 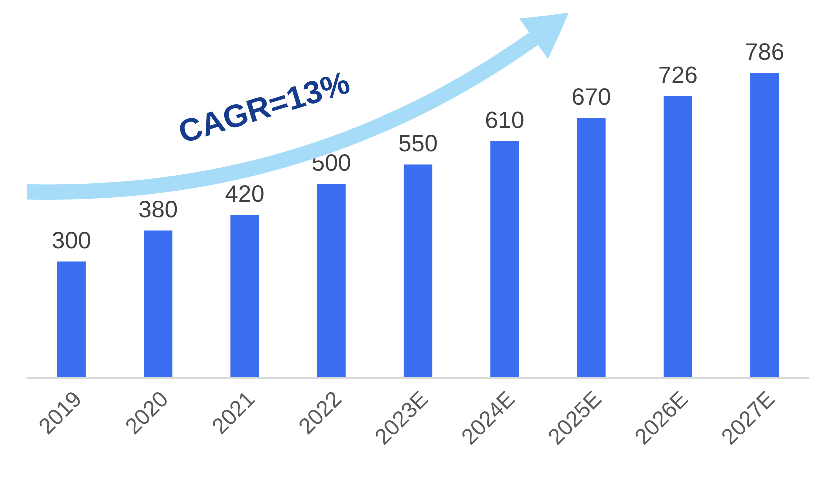 I want to click on data-label: 726, so click(x=678, y=75).